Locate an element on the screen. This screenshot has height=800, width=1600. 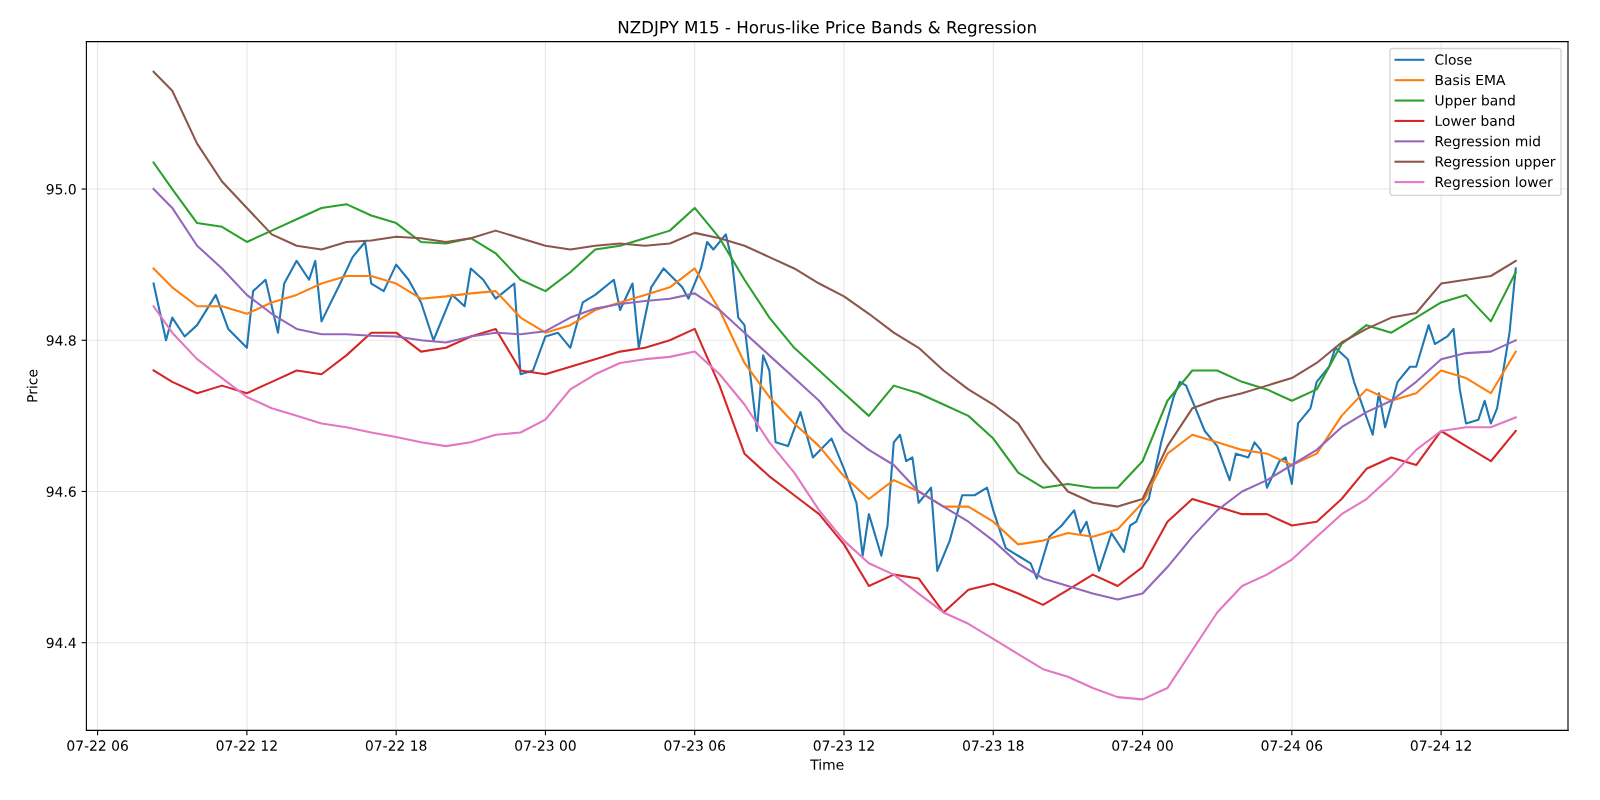
legend-label: Regression mid is located at coordinates (1487, 142).